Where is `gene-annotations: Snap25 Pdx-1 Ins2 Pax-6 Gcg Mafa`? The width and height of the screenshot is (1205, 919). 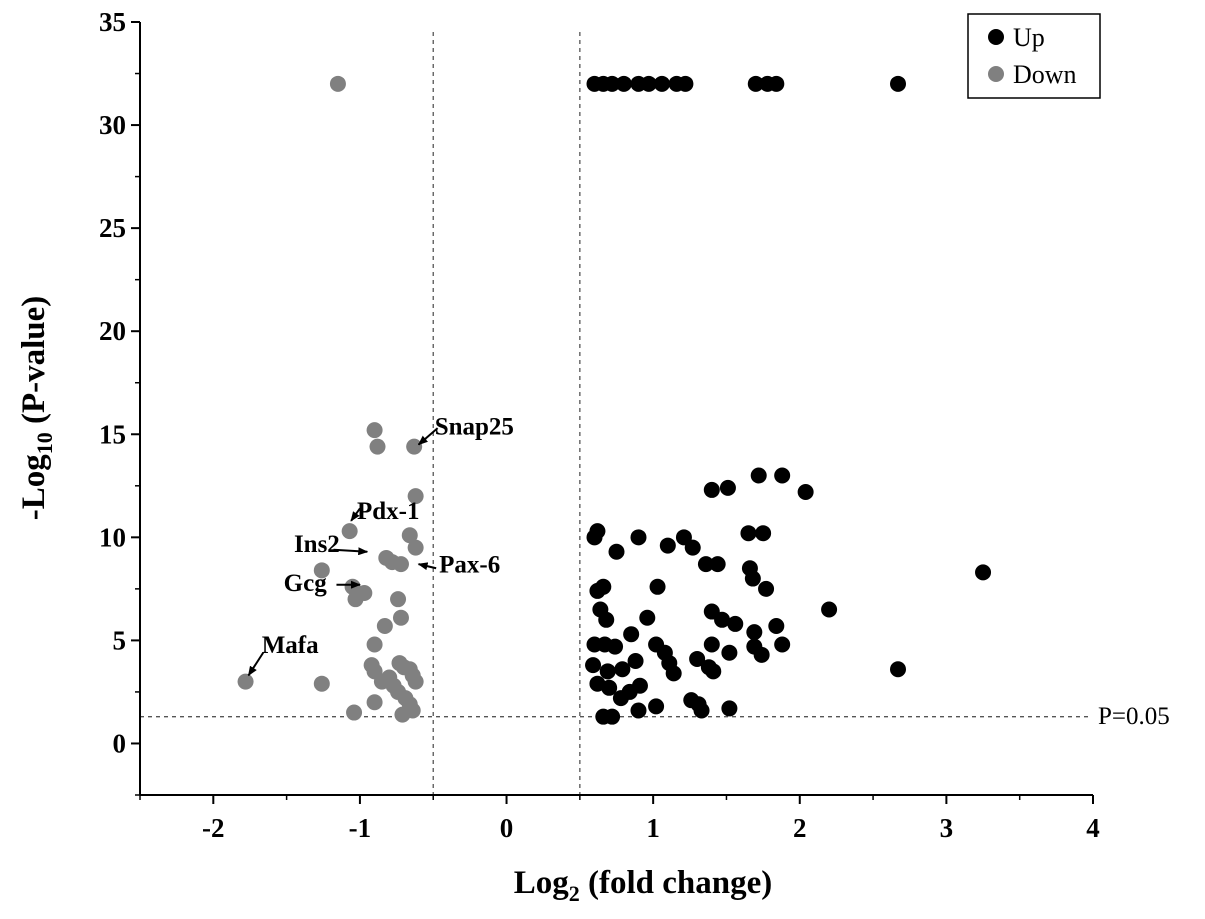
gene-annotations: Snap25 Pdx-1 Ins2 Pax-6 Gcg Mafa is located at coordinates (380, 545).